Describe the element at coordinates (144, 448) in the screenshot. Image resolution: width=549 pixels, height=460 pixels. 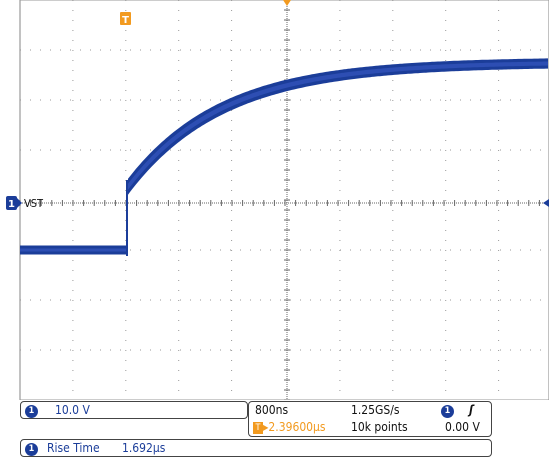
I see `measurement-value: 1.692µs` at that location.